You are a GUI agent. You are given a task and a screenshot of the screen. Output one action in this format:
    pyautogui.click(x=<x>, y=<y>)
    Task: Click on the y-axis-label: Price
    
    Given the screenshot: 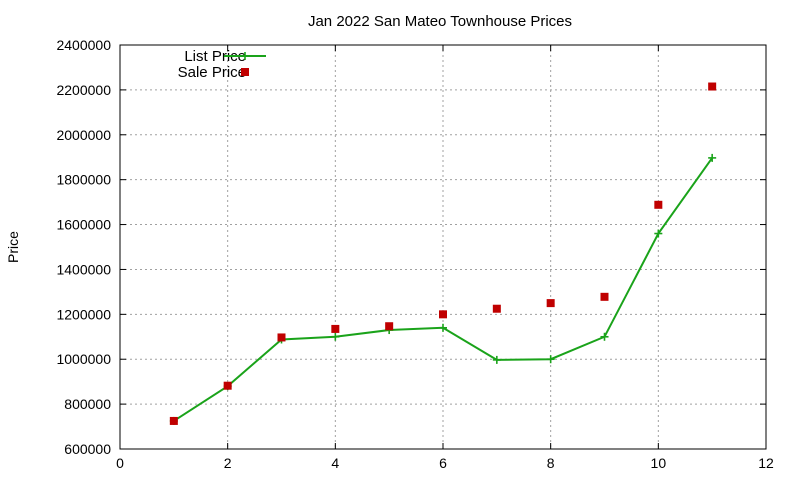 What is the action you would take?
    pyautogui.click(x=13, y=247)
    